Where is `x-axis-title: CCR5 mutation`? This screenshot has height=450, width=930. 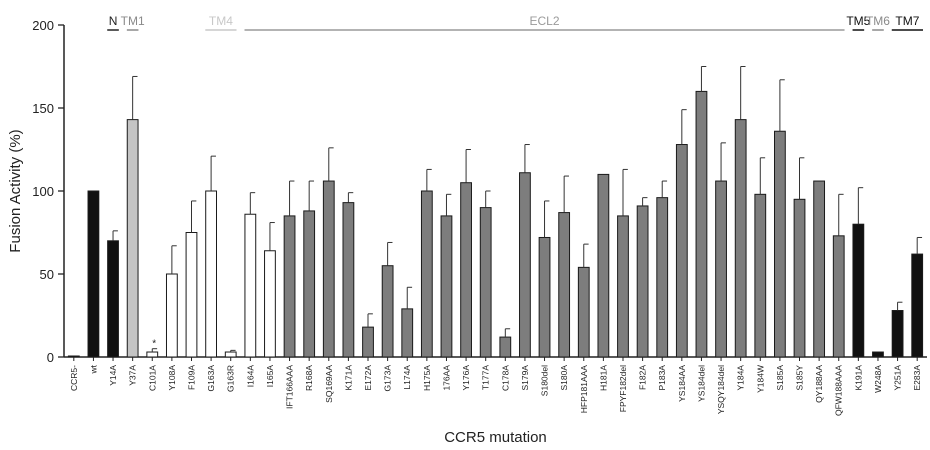 x-axis-title: CCR5 mutation is located at coordinates (495, 437).